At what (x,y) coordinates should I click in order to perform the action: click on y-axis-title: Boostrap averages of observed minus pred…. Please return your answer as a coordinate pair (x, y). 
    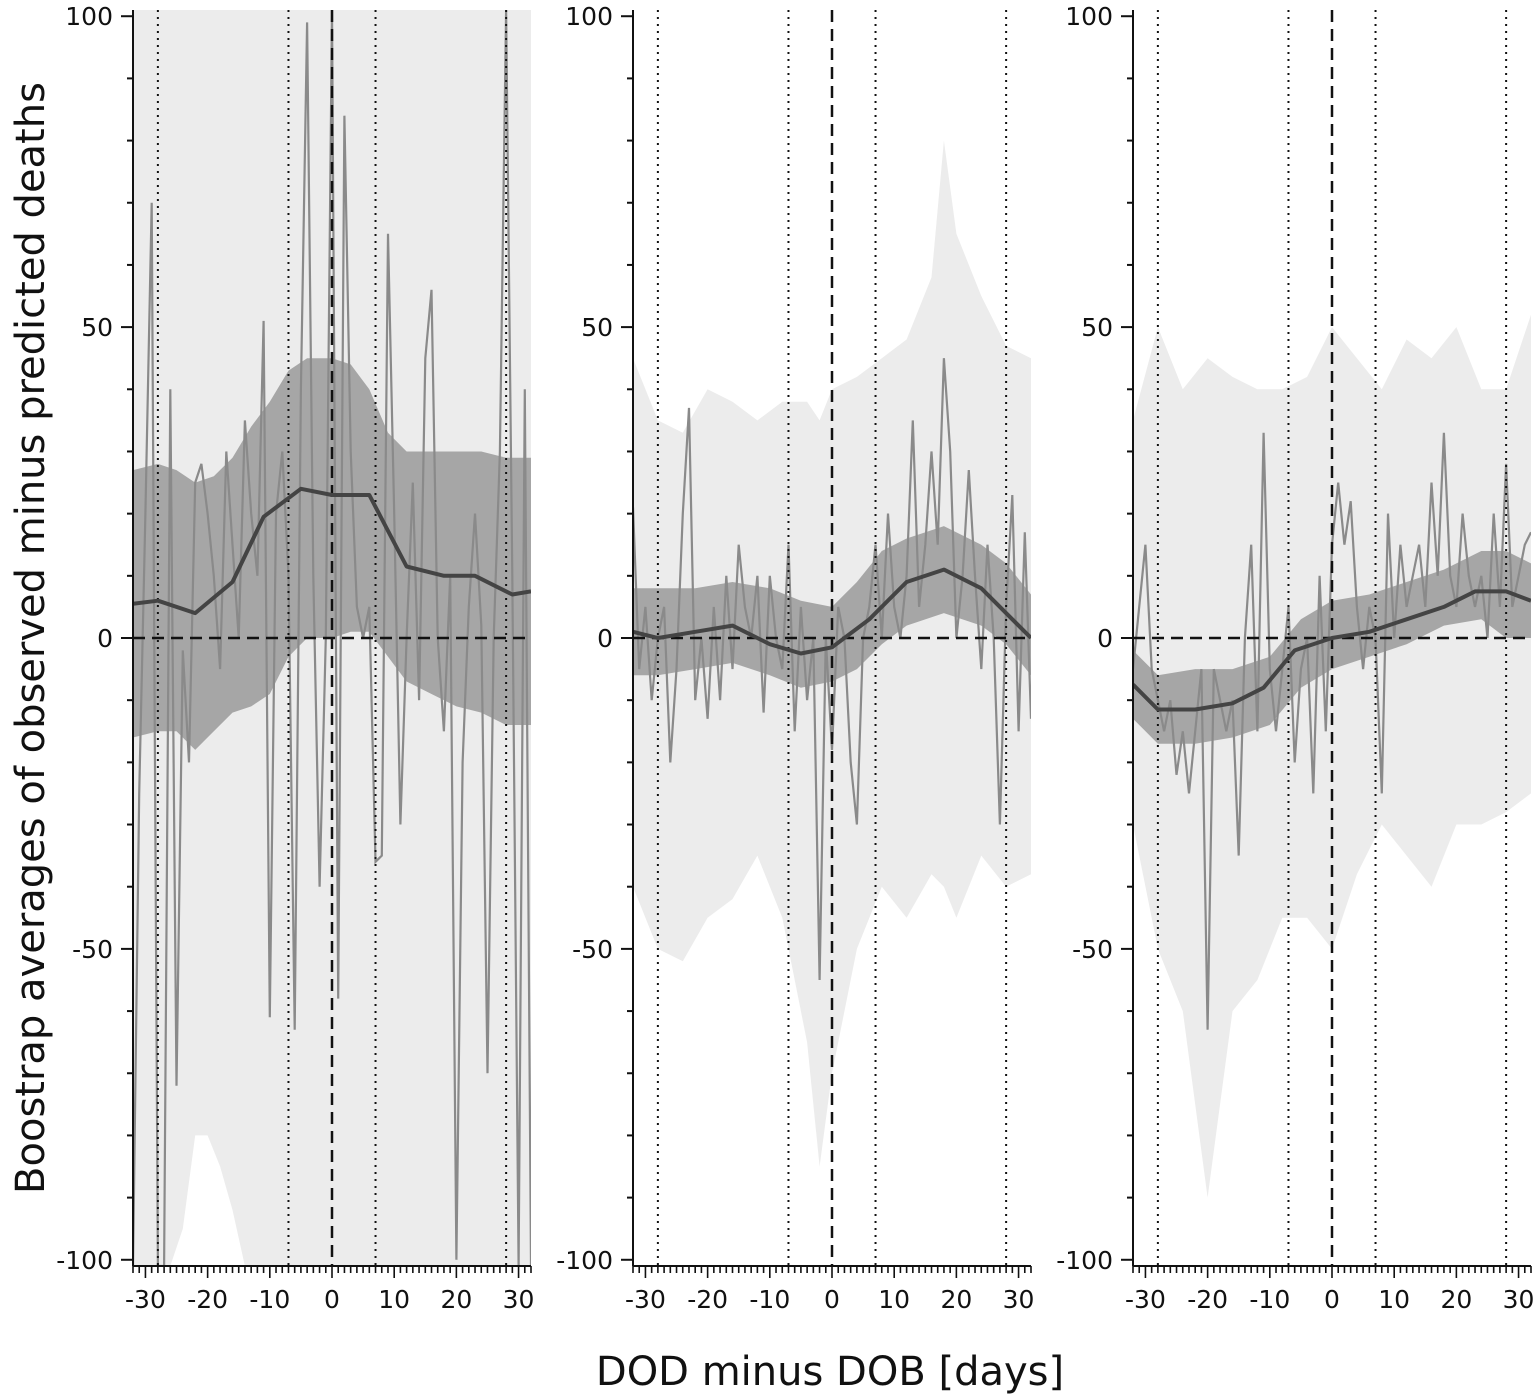
    Looking at the image, I should click on (31, 638).